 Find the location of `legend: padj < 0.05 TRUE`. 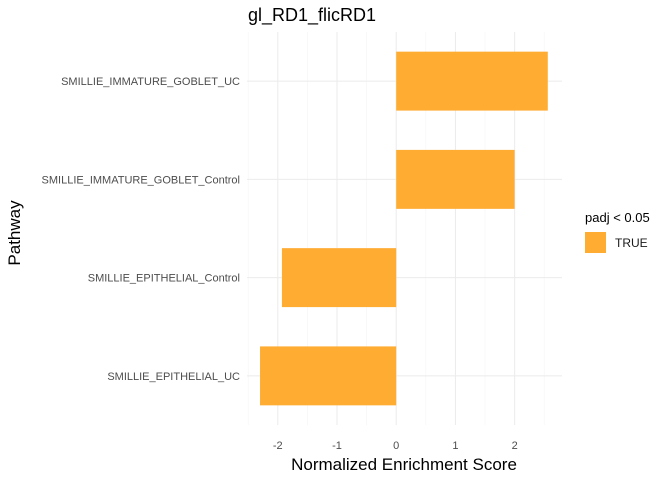

legend: padj < 0.05 TRUE is located at coordinates (617, 231).